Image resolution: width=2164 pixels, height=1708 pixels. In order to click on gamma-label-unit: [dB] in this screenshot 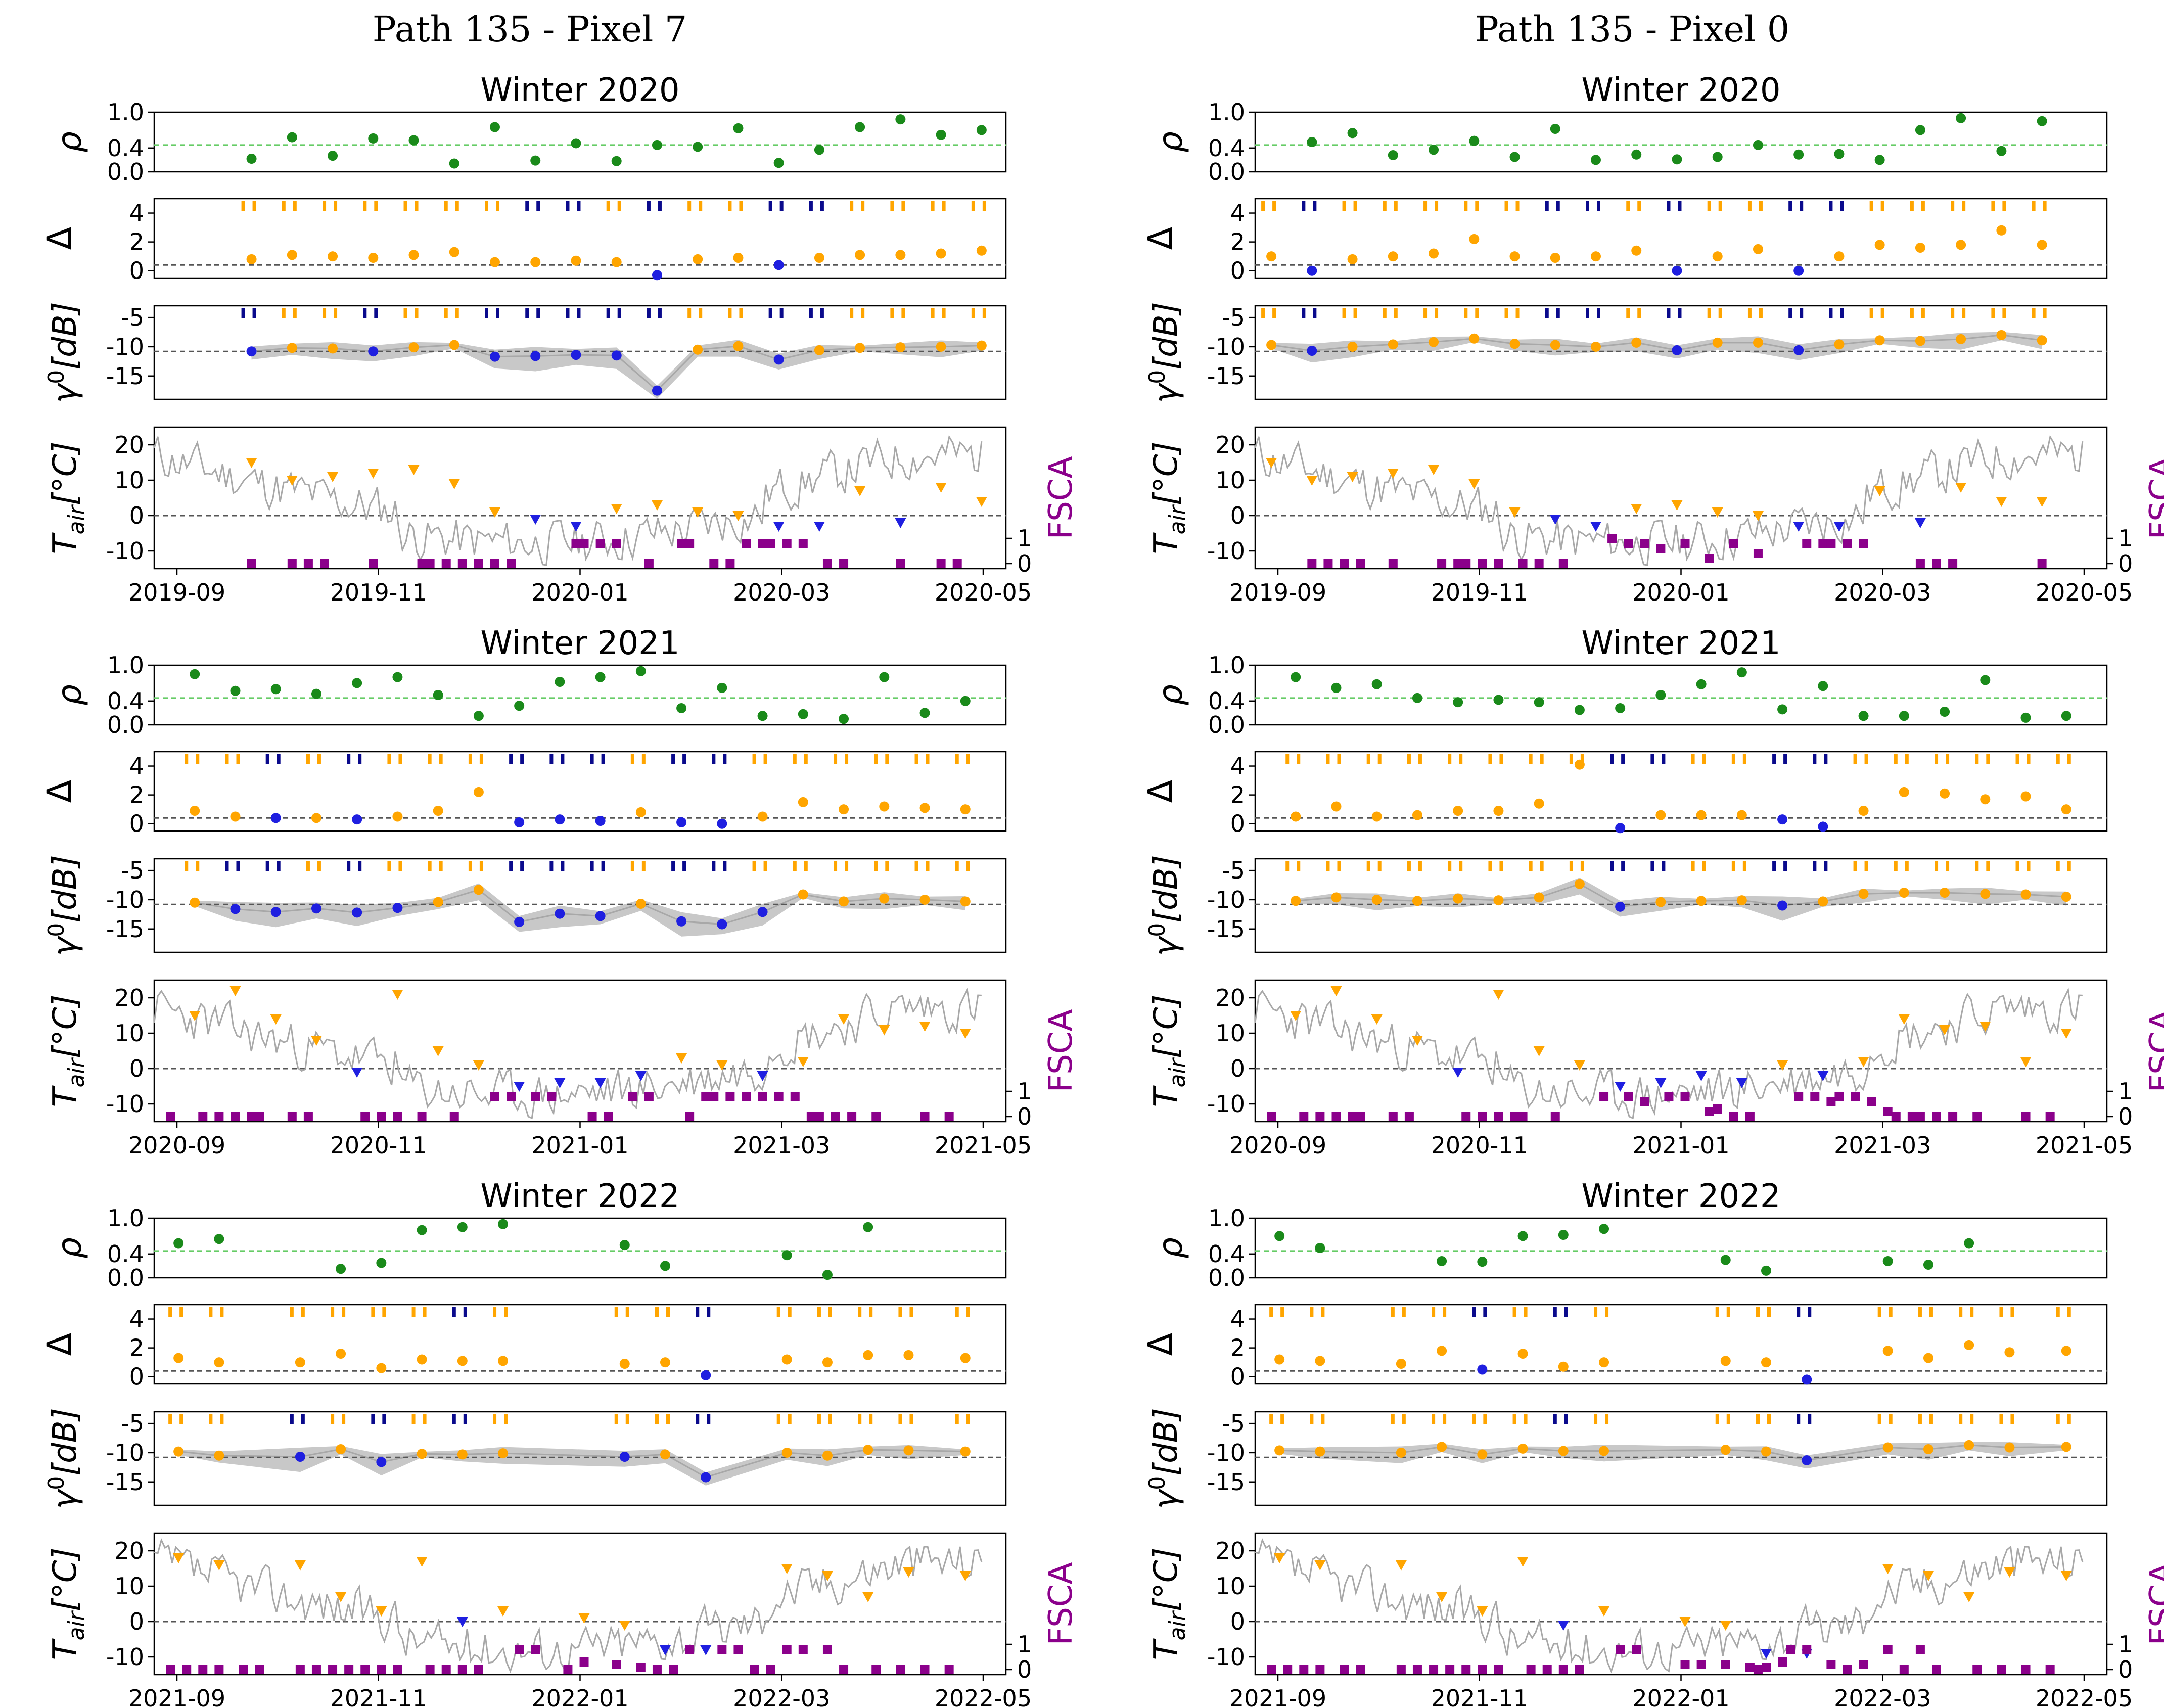, I will do `click(65, 1441)`.